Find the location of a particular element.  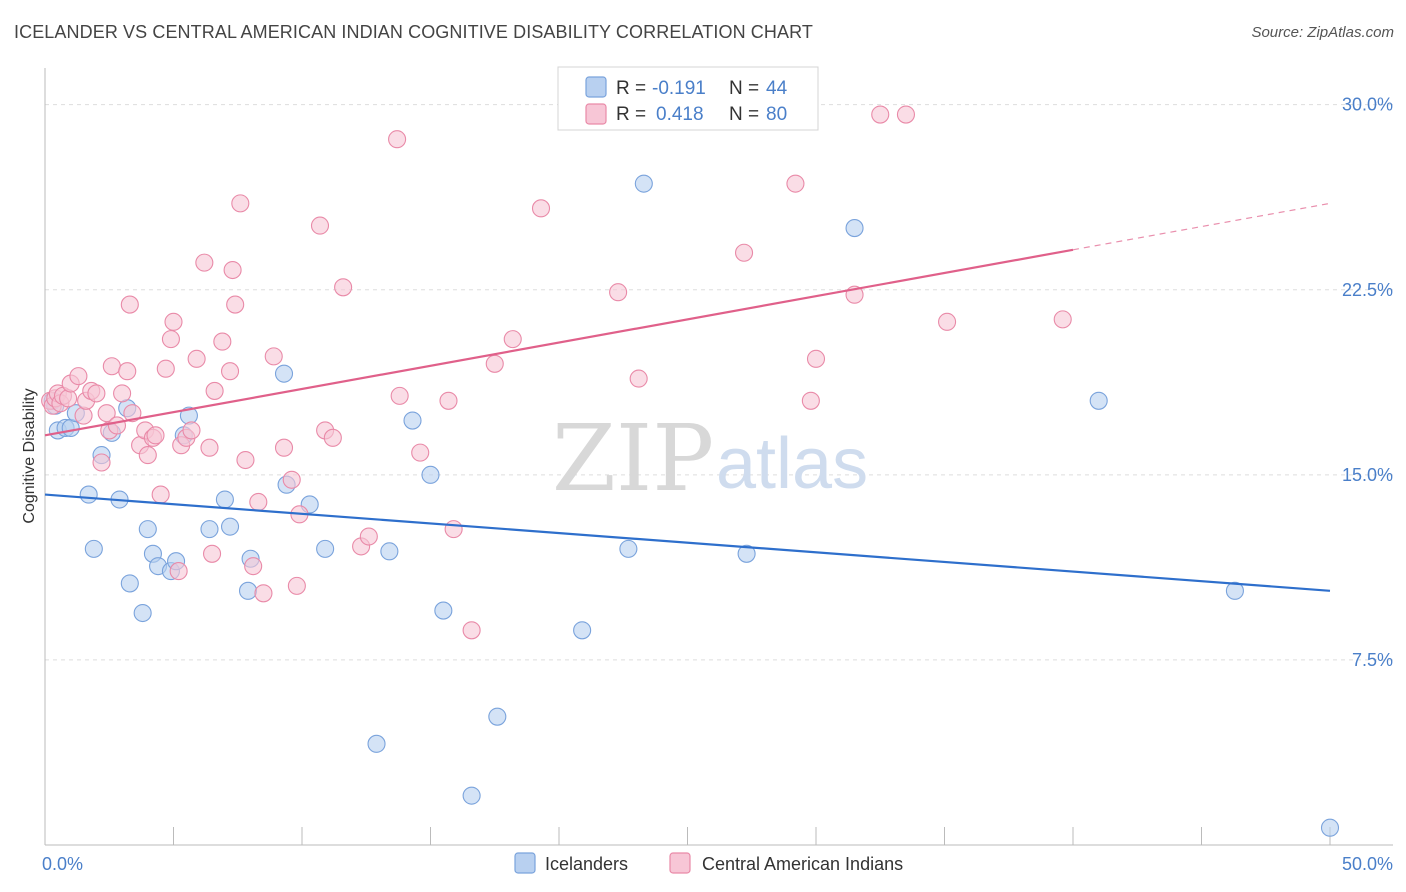

legend-r-label-1: R = is located at coordinates (631, 88).